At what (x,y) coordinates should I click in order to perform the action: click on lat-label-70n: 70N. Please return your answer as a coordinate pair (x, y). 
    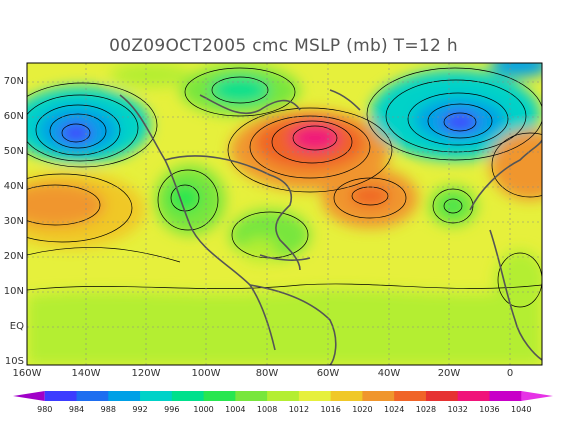
    Looking at the image, I should click on (13, 81).